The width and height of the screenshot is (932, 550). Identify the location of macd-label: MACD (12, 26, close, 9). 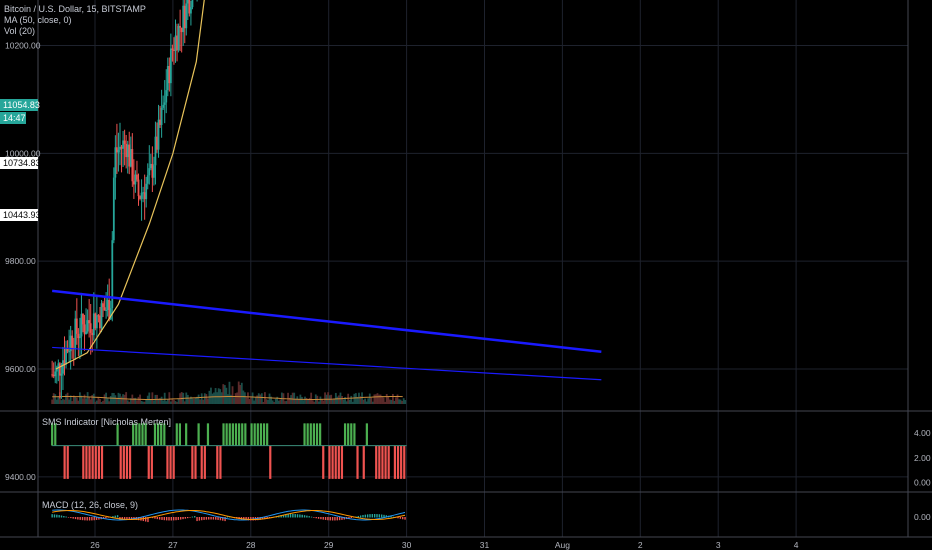
(90, 505).